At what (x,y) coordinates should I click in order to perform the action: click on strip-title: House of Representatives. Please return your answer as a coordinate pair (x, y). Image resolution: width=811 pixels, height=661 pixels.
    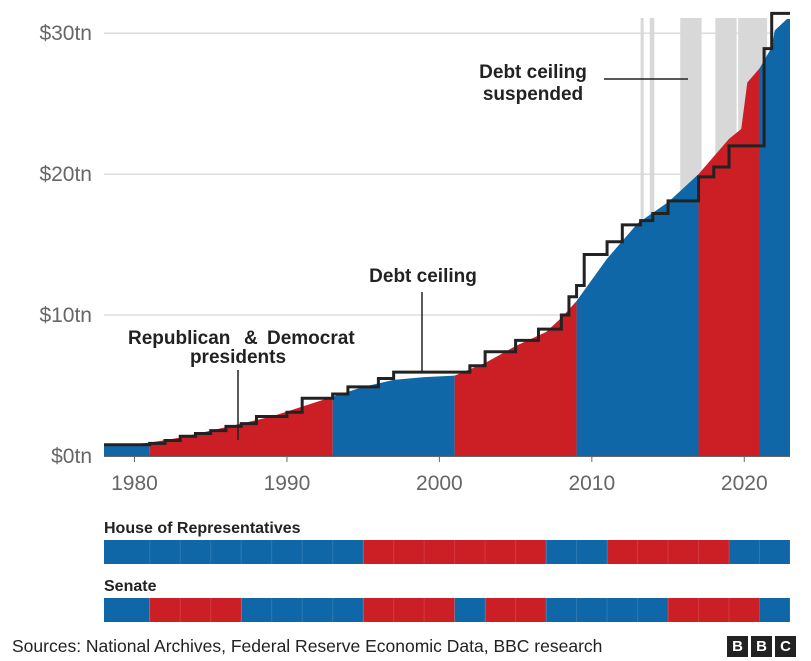
    Looking at the image, I should click on (202, 528).